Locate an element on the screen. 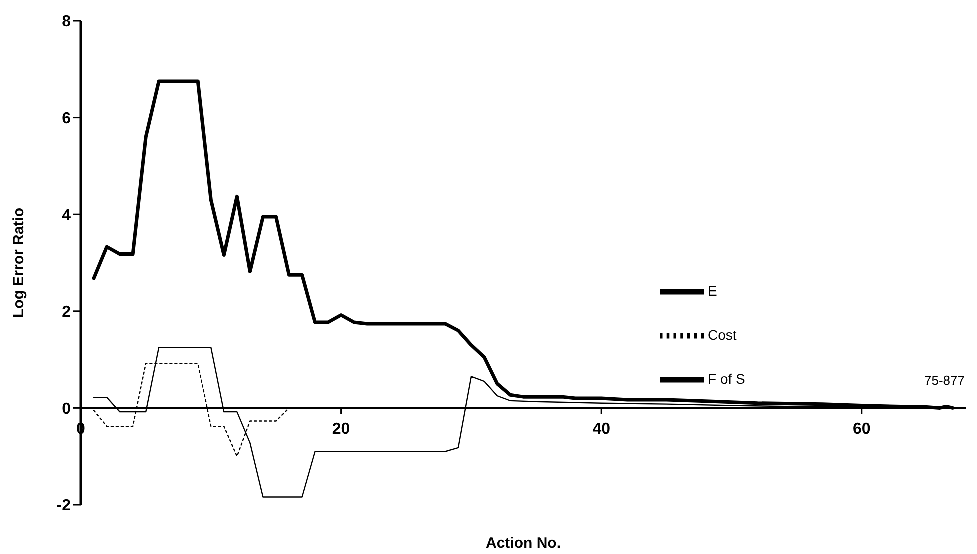 Image resolution: width=977 pixels, height=554 pixels. y-tick-label: 2 is located at coordinates (67, 313).